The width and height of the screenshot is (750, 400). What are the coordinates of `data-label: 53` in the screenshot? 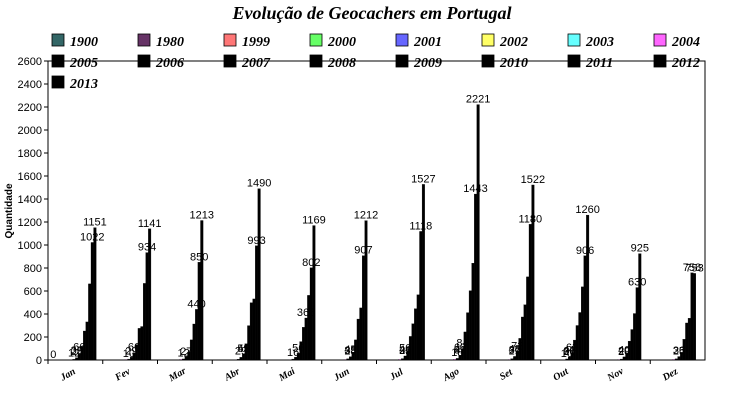 It's located at (243, 349).